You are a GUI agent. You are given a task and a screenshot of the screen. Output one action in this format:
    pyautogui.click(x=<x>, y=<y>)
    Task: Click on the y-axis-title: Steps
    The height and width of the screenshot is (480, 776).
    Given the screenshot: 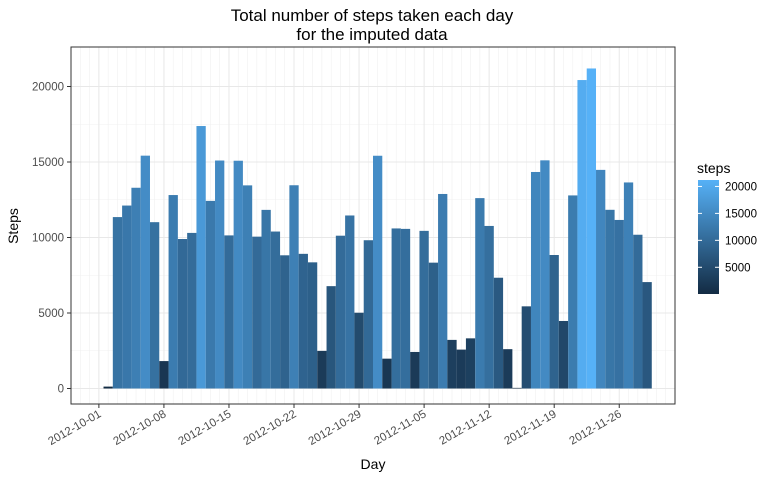 What is the action you would take?
    pyautogui.click(x=13, y=226)
    